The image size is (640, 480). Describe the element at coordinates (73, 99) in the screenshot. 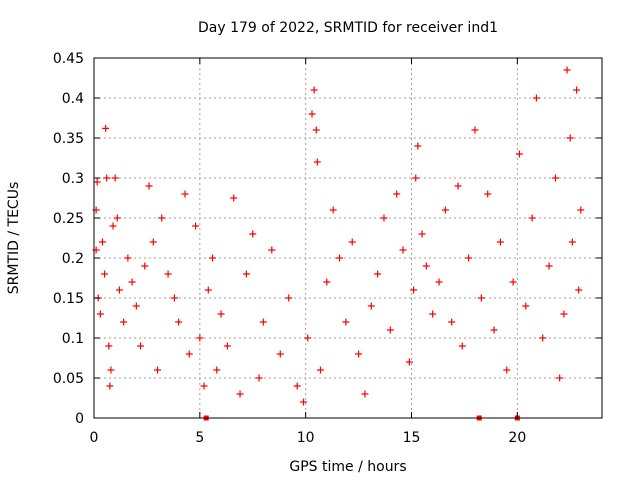

I see `y-tick-label: 0.4` at that location.